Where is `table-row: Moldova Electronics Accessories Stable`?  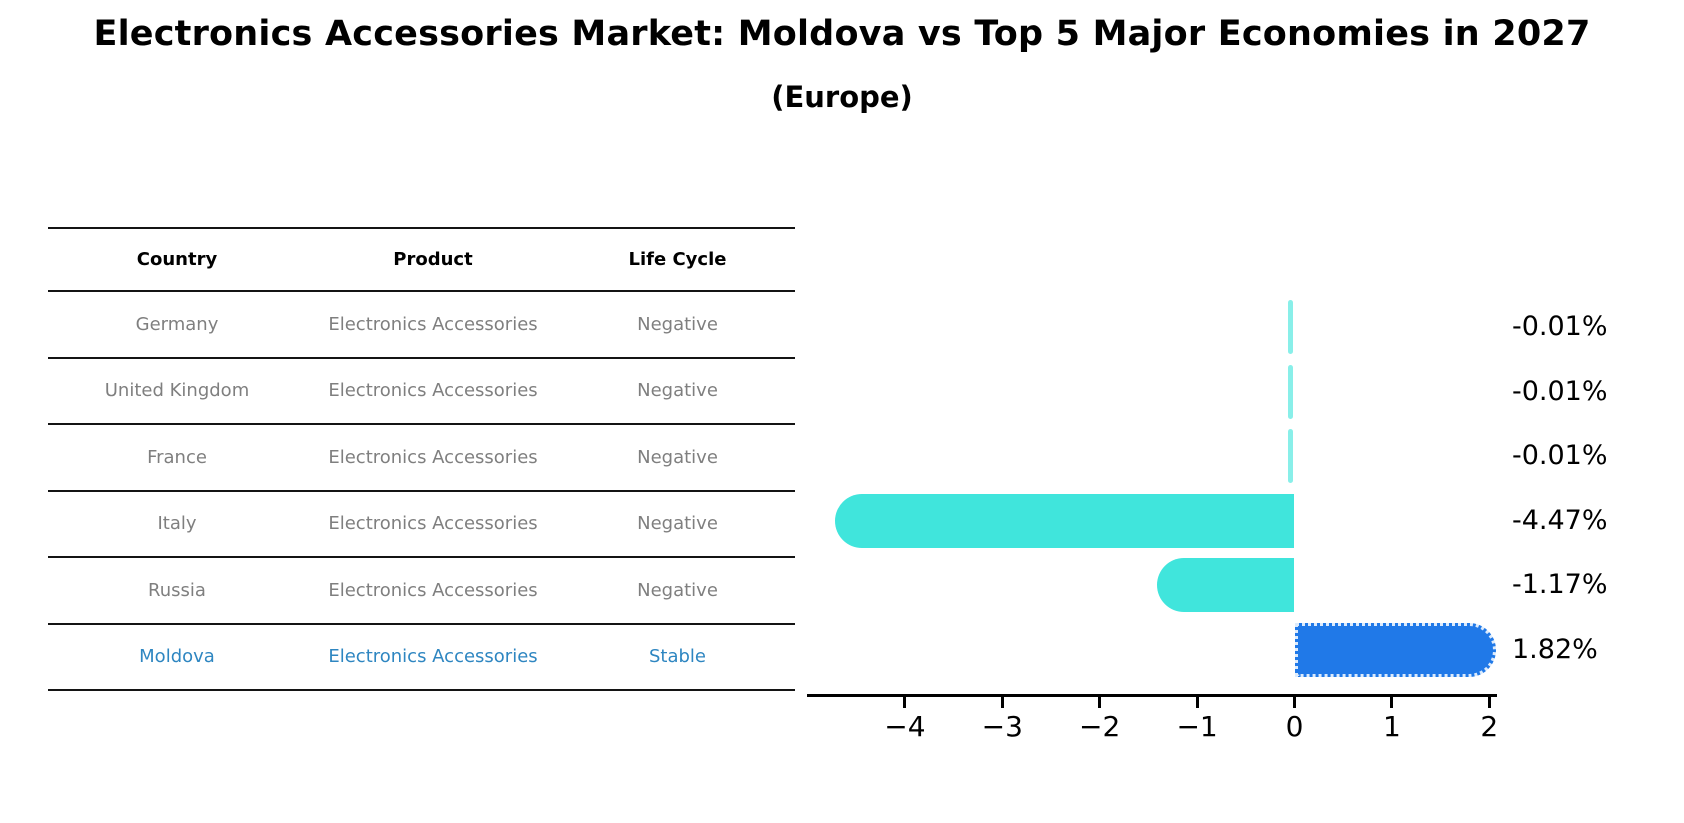
table-row: Moldova Electronics Accessories Stable is located at coordinates (421, 658).